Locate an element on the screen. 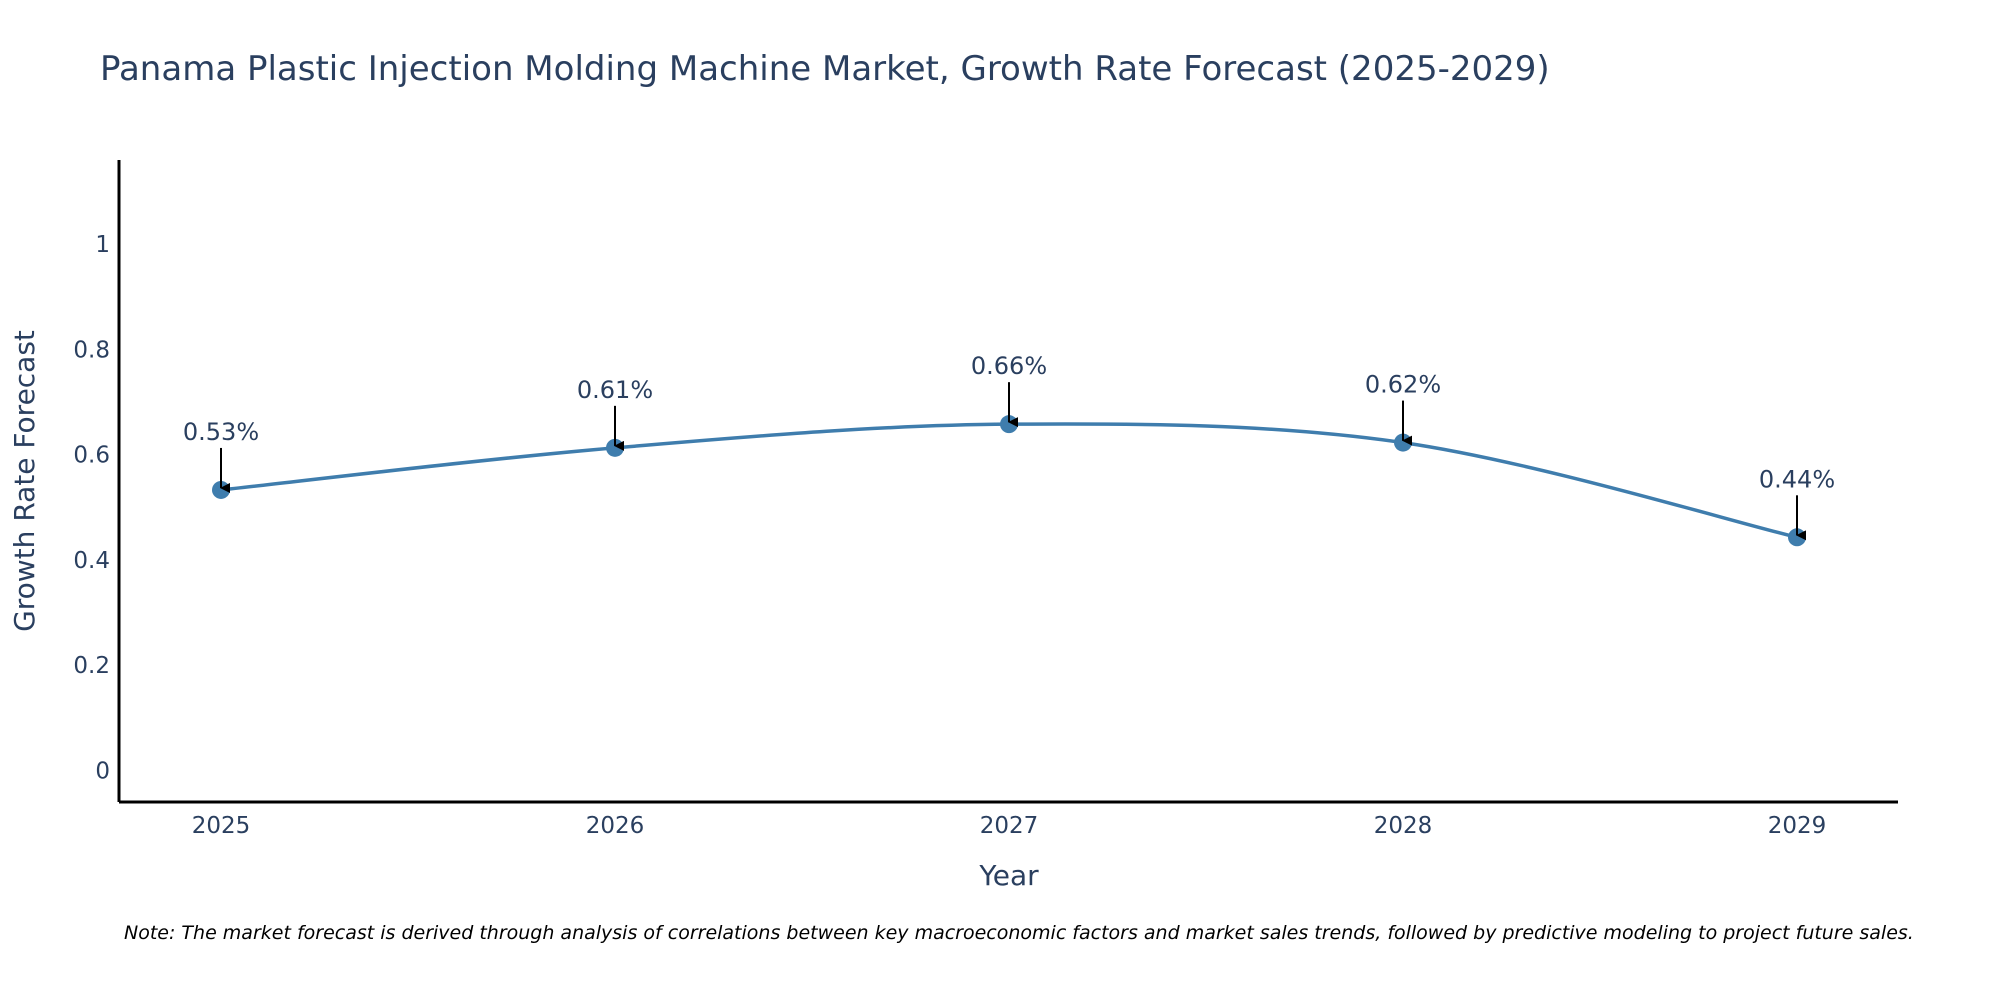 This screenshot has height=1000, width=2000. x-tick-label: 2029 is located at coordinates (1797, 826).